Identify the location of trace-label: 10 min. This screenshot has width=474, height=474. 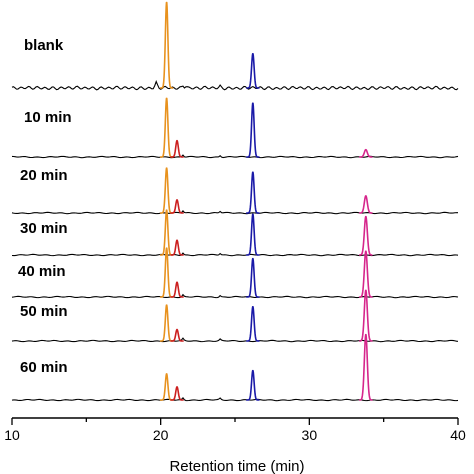
(48, 117).